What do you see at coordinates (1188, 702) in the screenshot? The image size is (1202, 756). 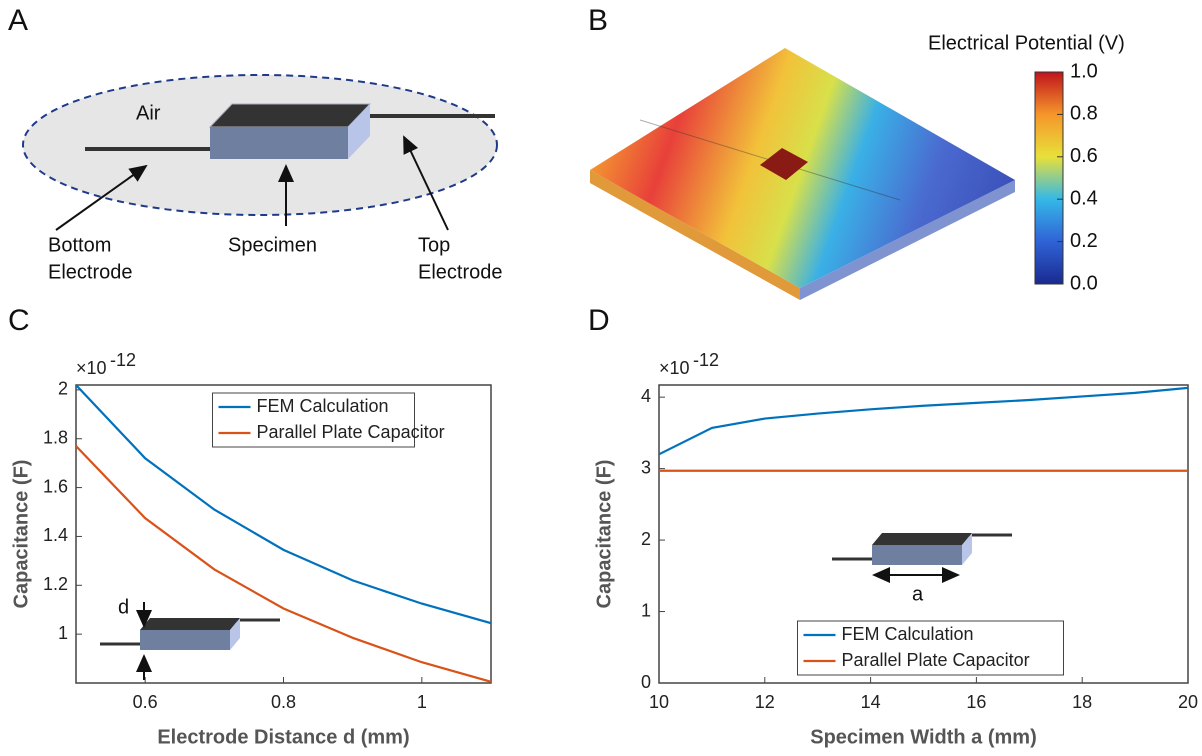 I see `x-tick-label: 20` at bounding box center [1188, 702].